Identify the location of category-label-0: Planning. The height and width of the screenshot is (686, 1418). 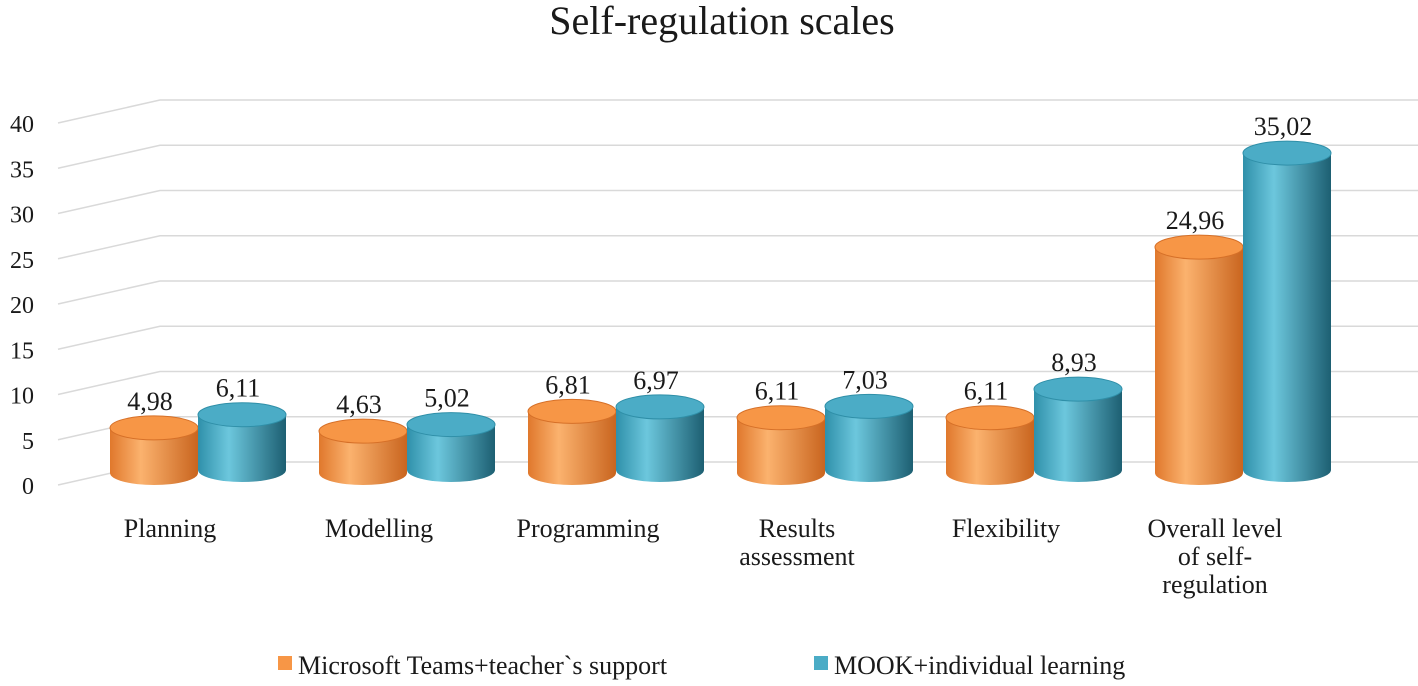
(170, 528).